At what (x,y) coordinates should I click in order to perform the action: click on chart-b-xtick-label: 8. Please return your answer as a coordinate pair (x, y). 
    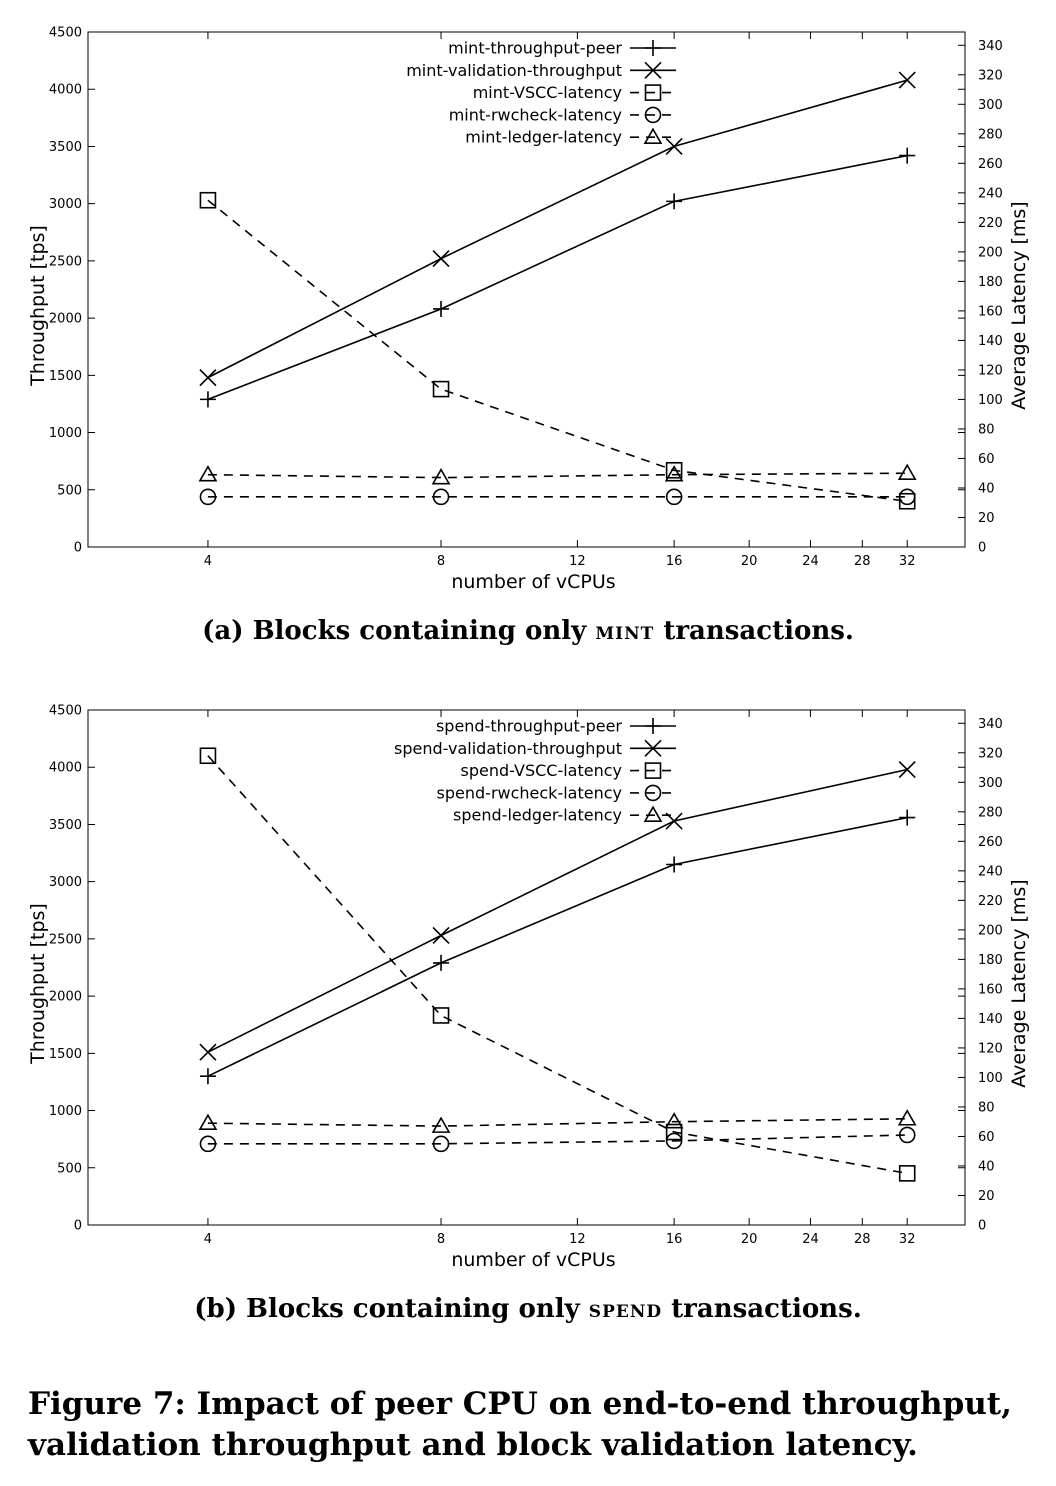
    Looking at the image, I should click on (441, 1239).